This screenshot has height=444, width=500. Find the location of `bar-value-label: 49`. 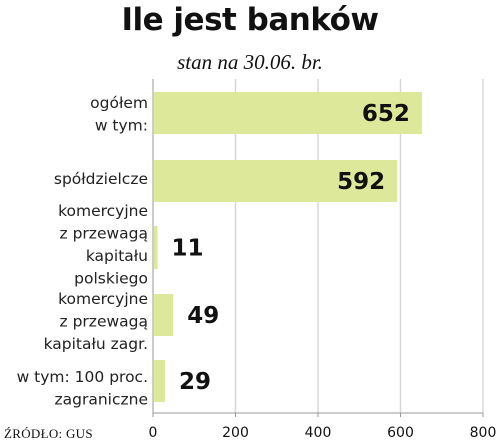

bar-value-label: 49 is located at coordinates (203, 316).